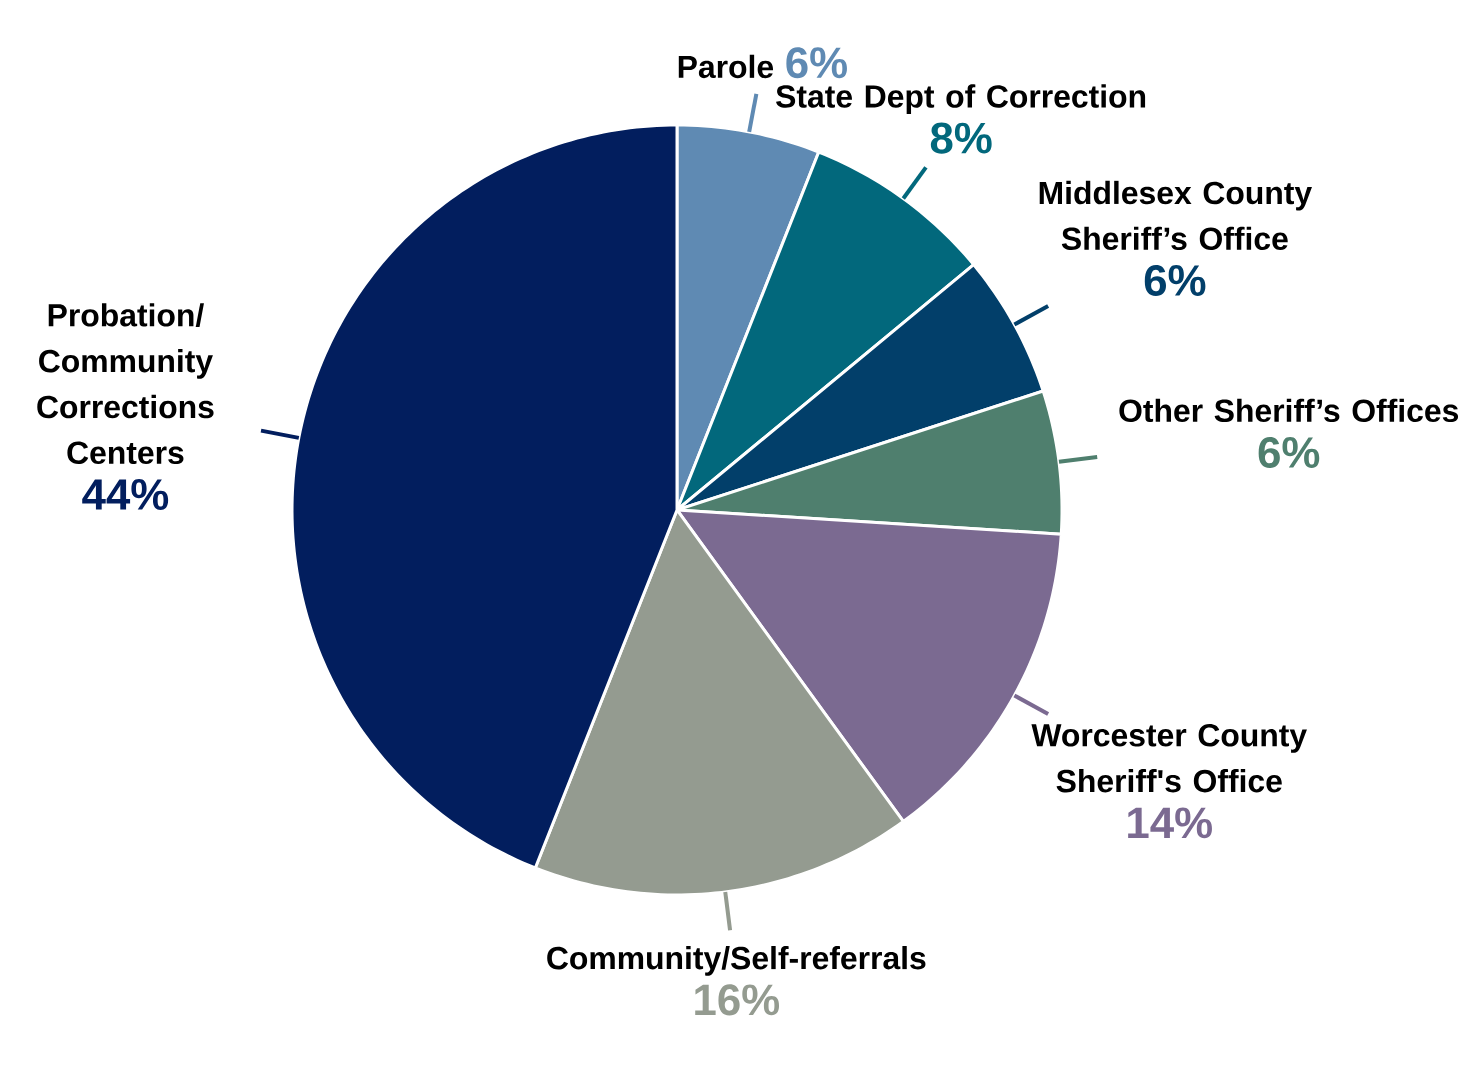  I want to click on slice-label: Community/Self-referrals, so click(736, 961).